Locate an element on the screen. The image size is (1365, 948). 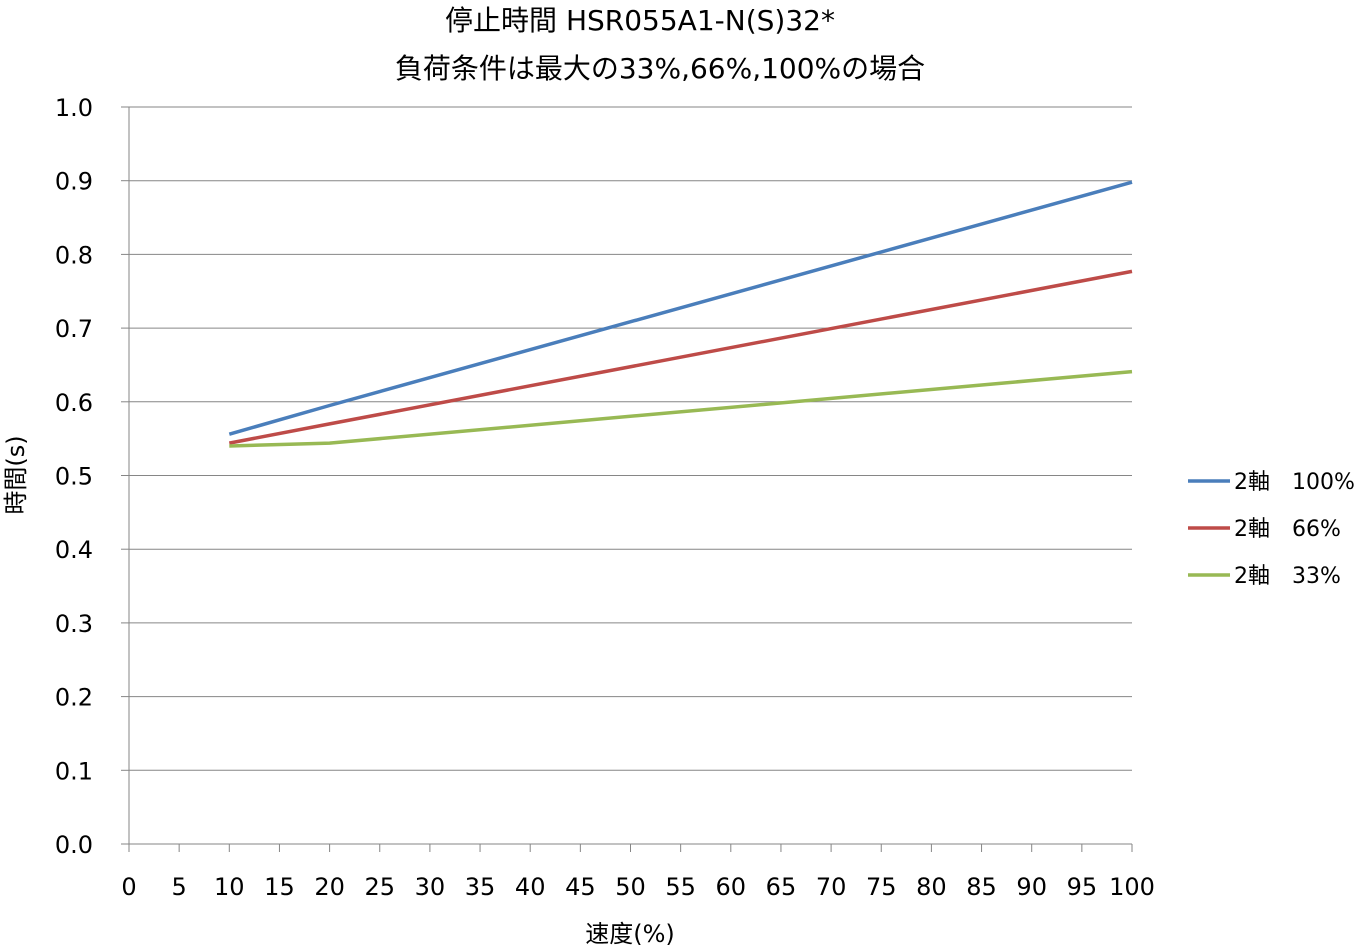
x-tick-label: 25 is located at coordinates (379, 887).